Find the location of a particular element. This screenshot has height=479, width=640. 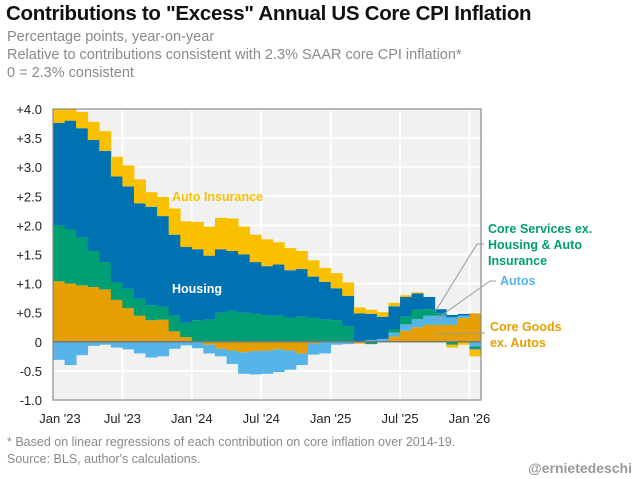

legend-label-core-services: Housing & Auto is located at coordinates (535, 245).